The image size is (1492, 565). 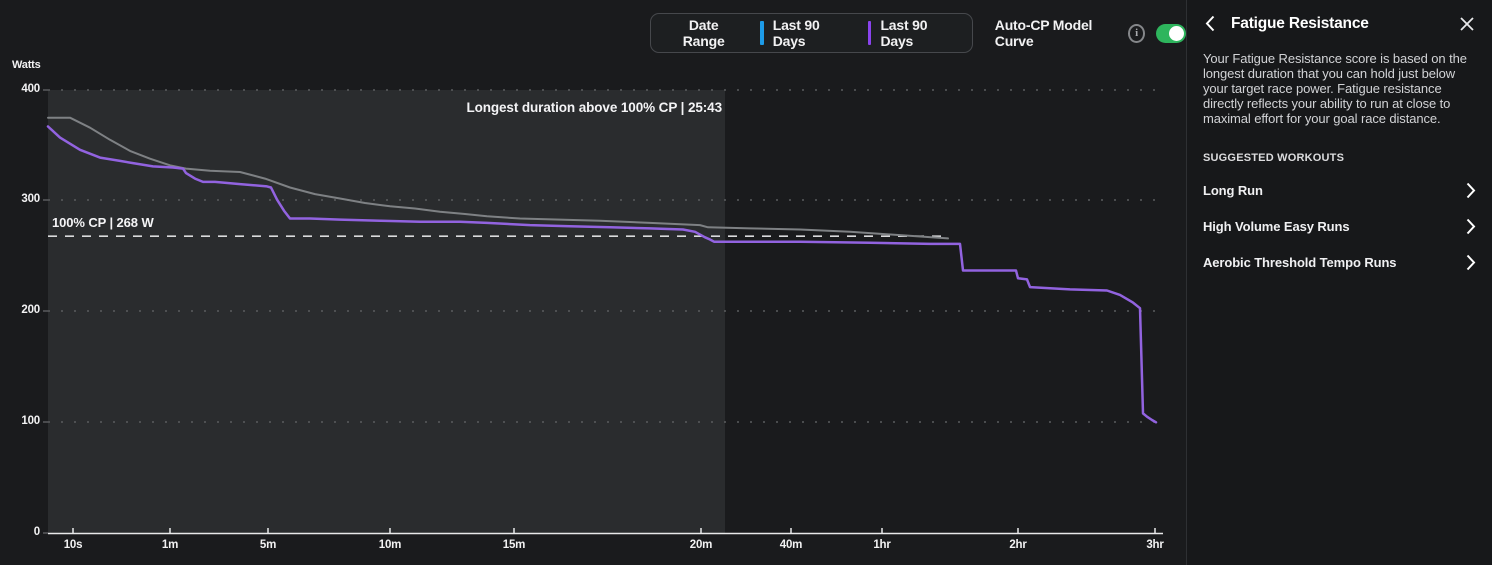 I want to click on panel-title: Fatigue Resistance, so click(x=1300, y=23).